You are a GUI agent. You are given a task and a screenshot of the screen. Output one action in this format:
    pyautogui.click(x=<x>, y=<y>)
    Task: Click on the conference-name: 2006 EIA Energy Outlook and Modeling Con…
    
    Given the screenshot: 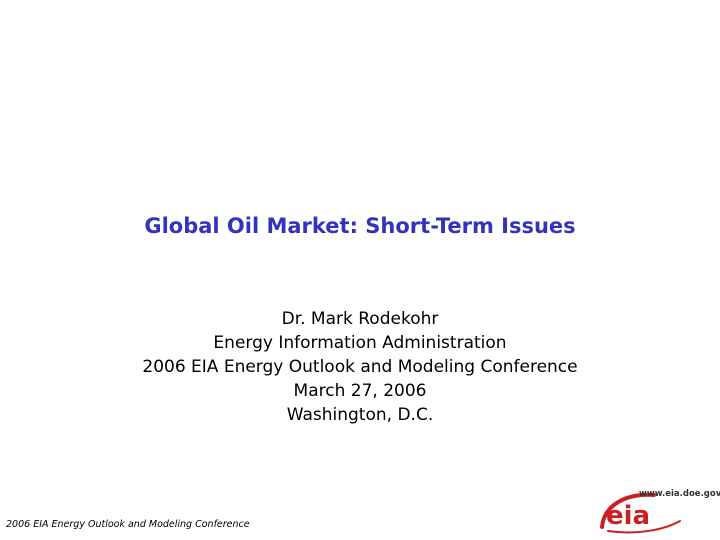 What is the action you would take?
    pyautogui.click(x=360, y=367)
    